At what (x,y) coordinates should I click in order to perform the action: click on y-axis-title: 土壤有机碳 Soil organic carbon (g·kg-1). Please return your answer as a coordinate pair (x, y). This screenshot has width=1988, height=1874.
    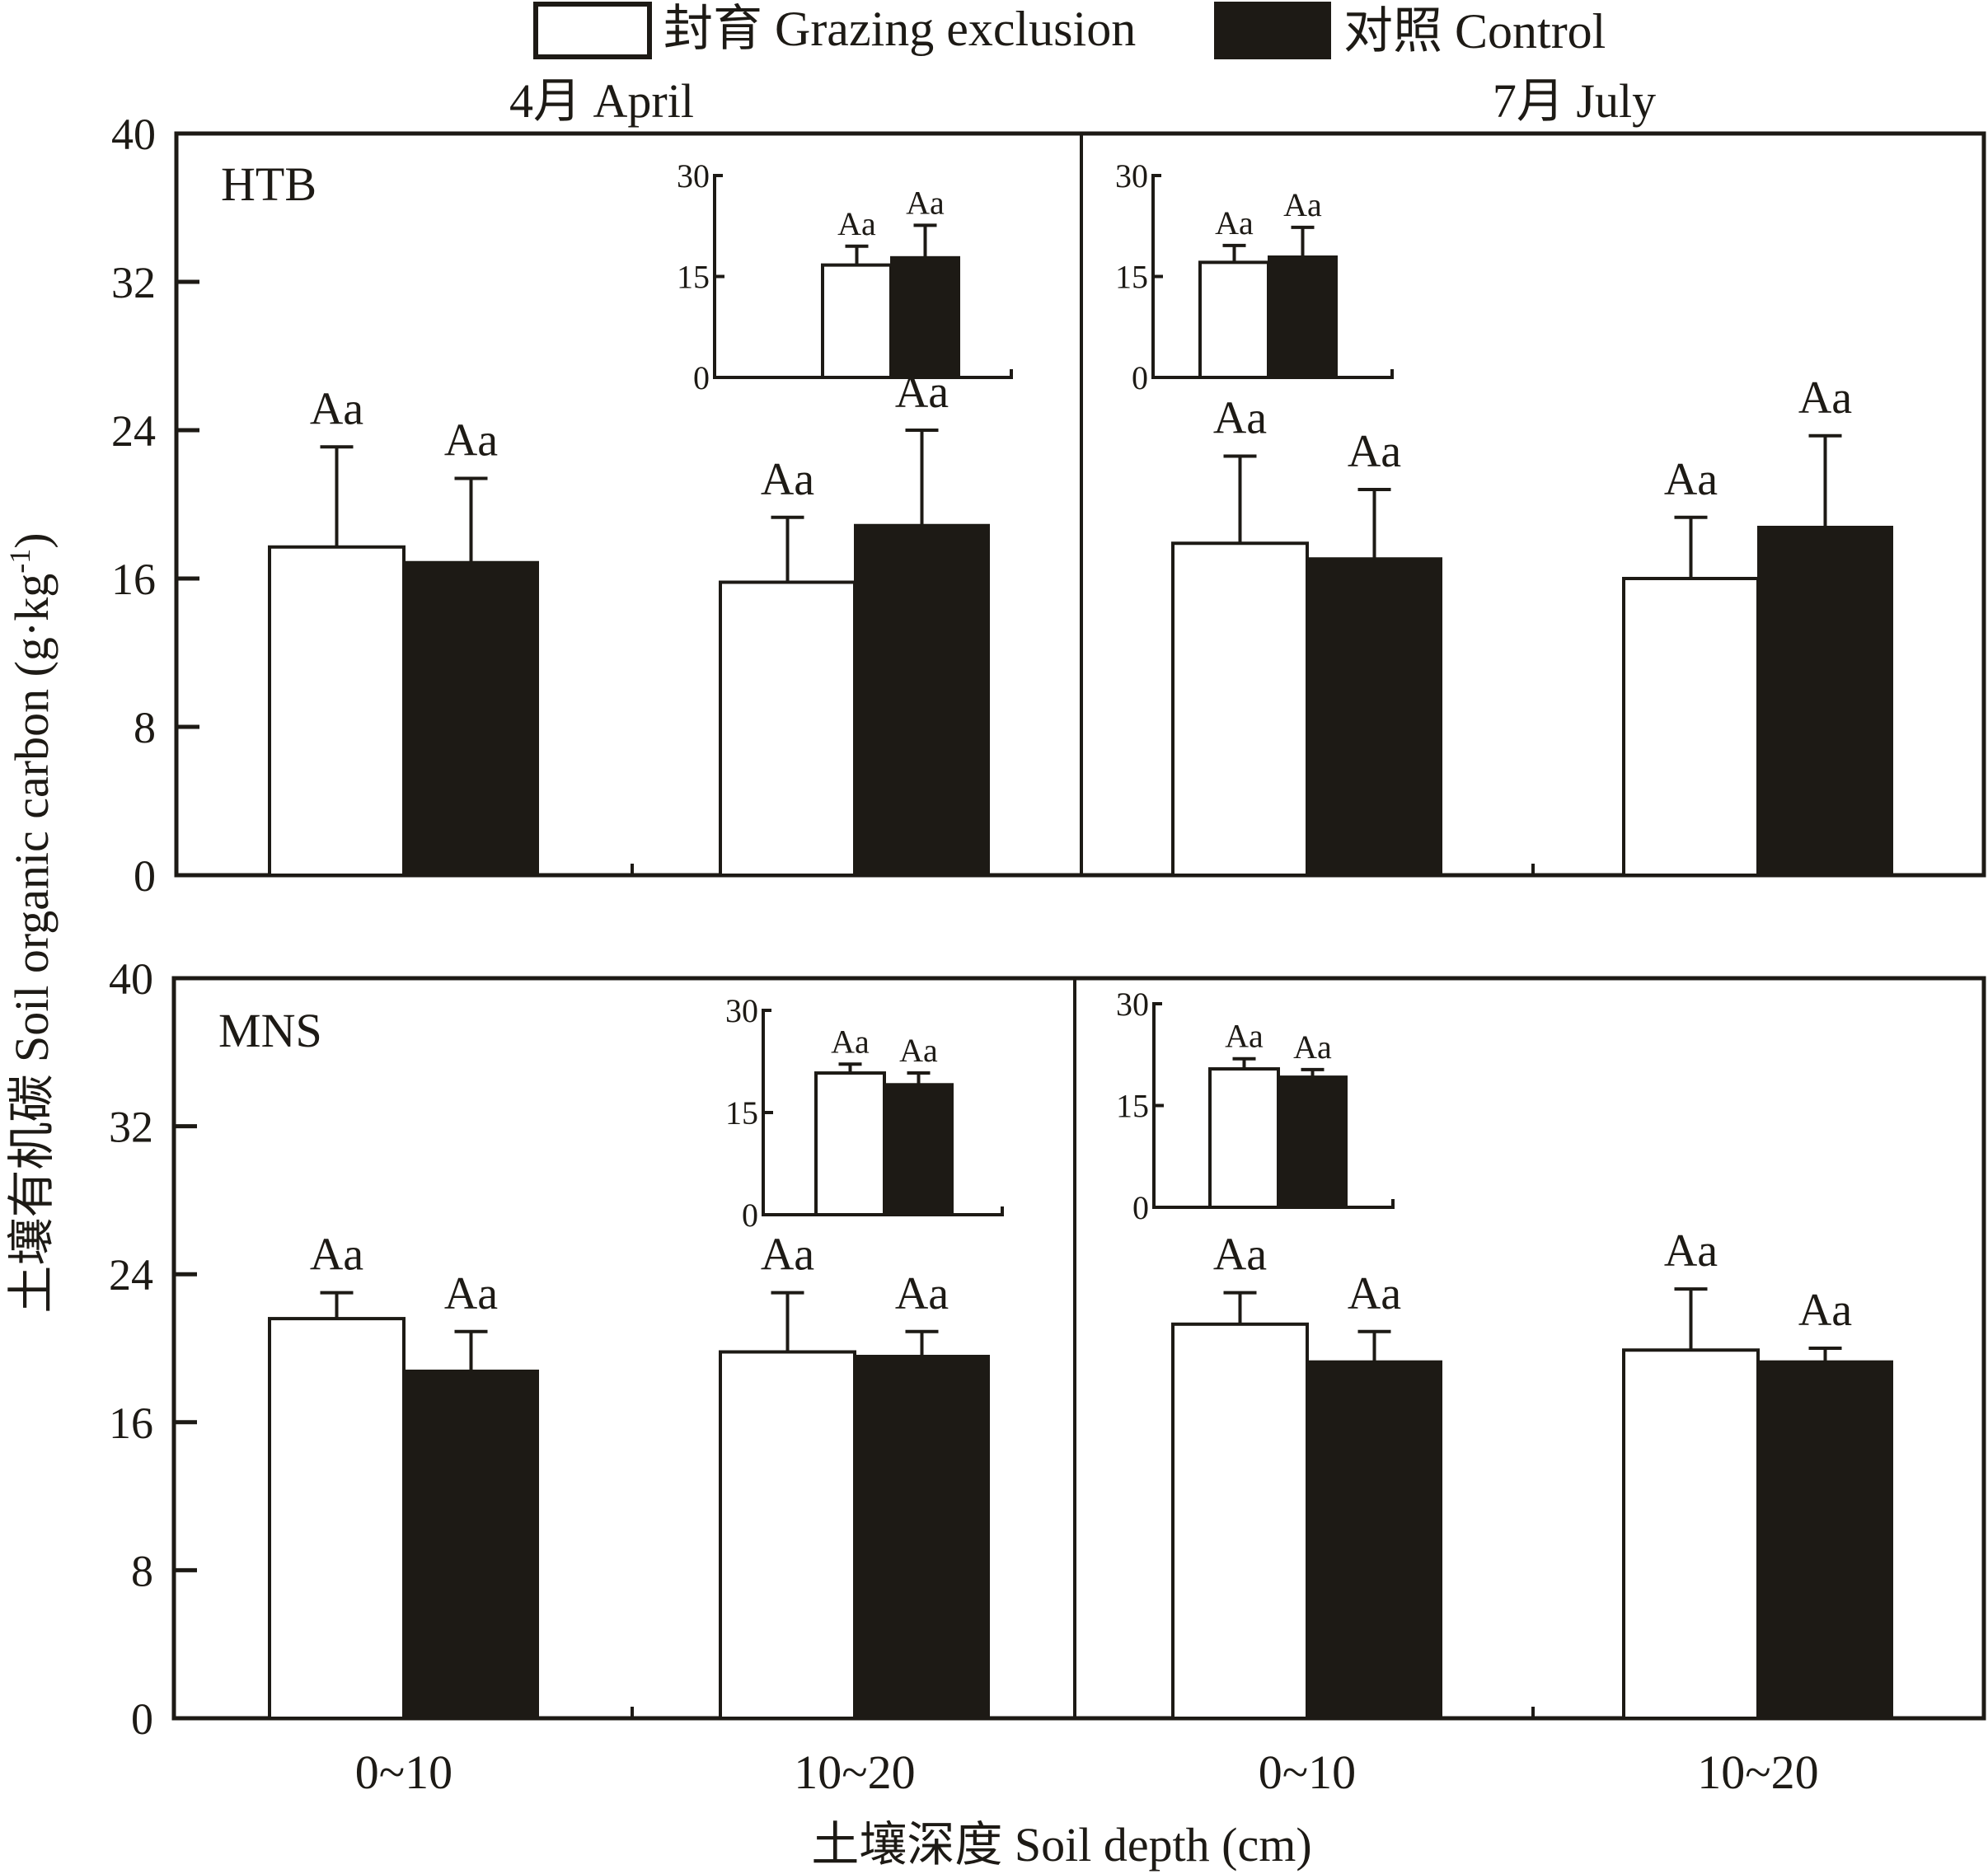
    Looking at the image, I should click on (31, 922).